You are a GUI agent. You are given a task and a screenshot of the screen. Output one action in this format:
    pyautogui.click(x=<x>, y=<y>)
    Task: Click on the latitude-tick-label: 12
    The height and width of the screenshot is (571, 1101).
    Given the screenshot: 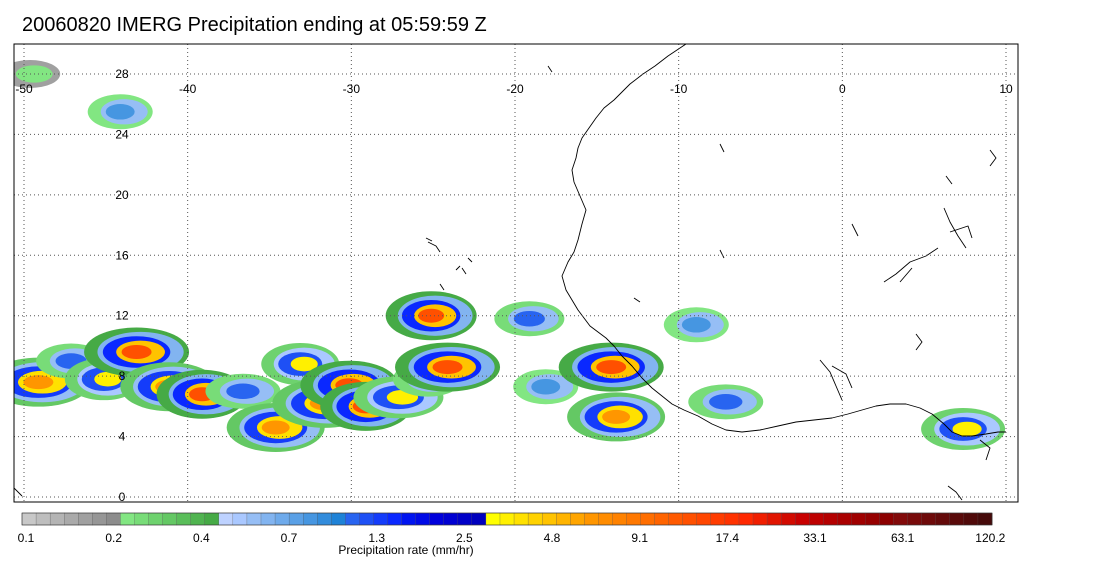 What is the action you would take?
    pyautogui.click(x=122, y=316)
    